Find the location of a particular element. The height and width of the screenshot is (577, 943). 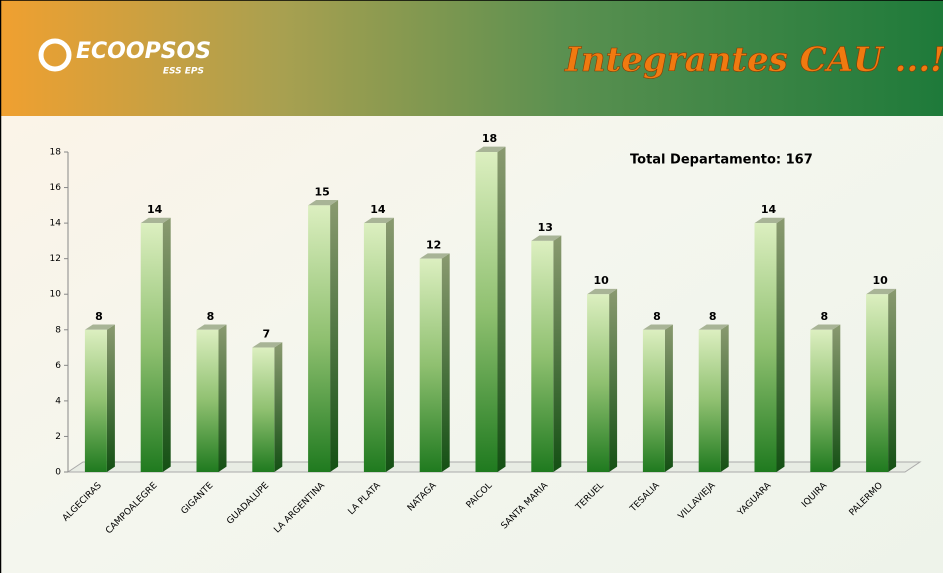

value-label: 15 is located at coordinates (321, 191).